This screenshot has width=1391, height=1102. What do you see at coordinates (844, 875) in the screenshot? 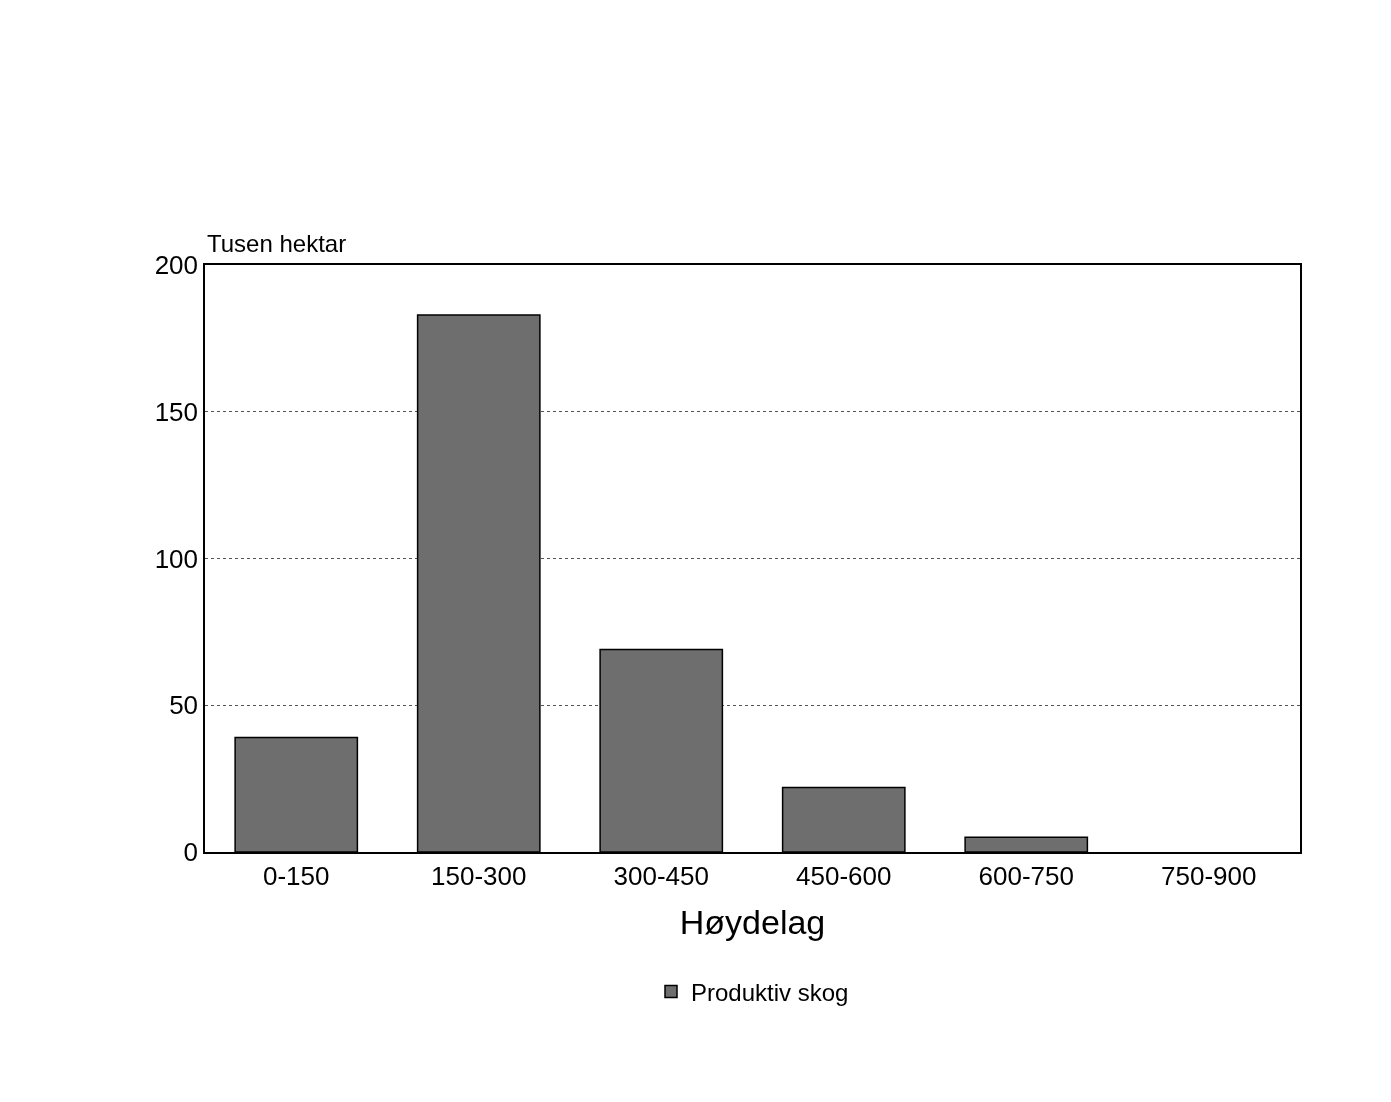
I see `x-tick-label: 450-600` at bounding box center [844, 875].